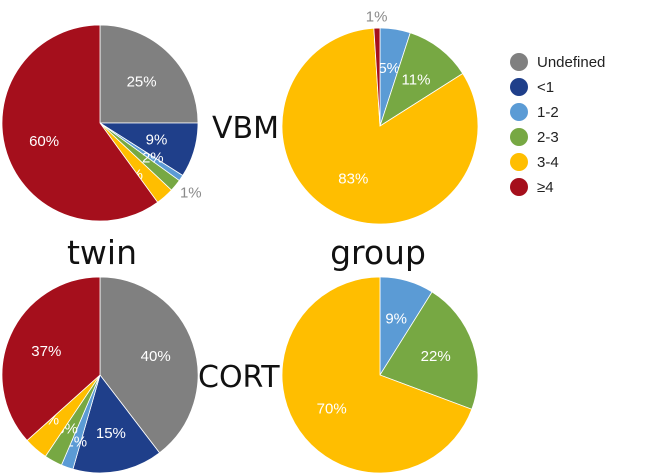  Describe the element at coordinates (557, 124) in the screenshot. I see `legend: Undefined <1 1-2 2-3 3-4 ≥4` at that location.